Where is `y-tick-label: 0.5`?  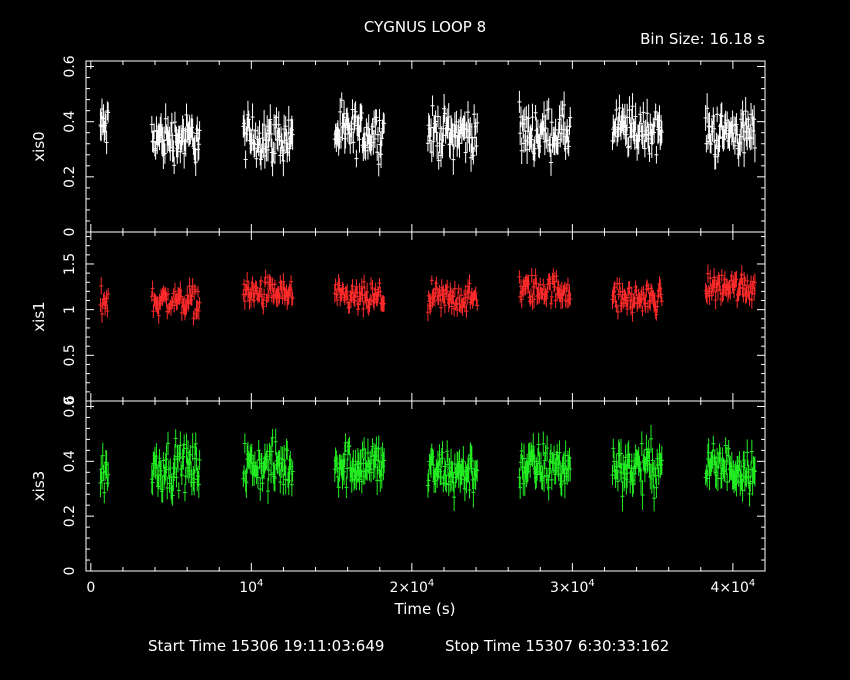
y-tick-label: 0.5 is located at coordinates (70, 355).